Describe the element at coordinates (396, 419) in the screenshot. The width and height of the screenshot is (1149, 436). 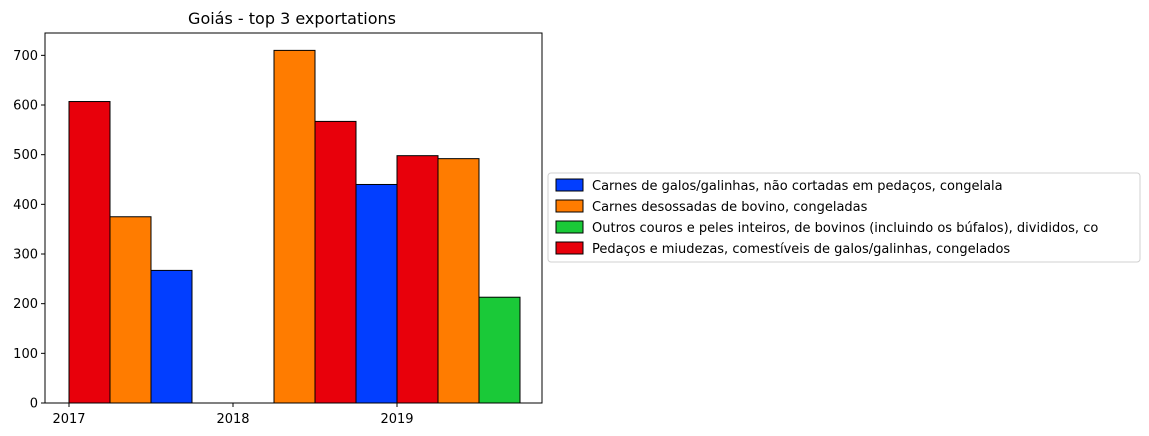
I see `x-tick-label: 2019` at that location.